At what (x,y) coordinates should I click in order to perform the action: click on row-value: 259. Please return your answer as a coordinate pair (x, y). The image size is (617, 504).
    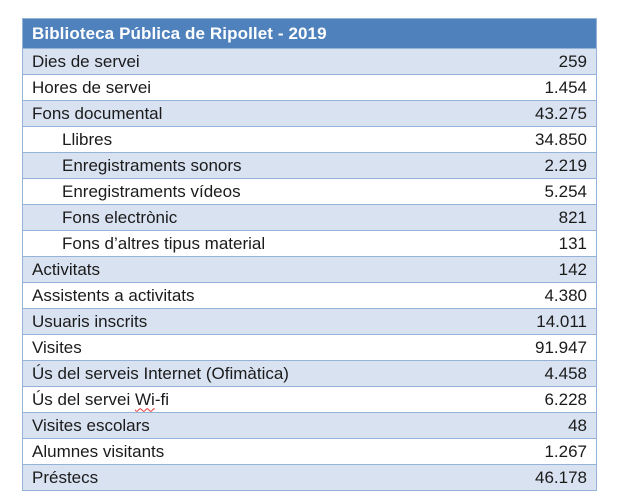
    Looking at the image, I should click on (572, 61).